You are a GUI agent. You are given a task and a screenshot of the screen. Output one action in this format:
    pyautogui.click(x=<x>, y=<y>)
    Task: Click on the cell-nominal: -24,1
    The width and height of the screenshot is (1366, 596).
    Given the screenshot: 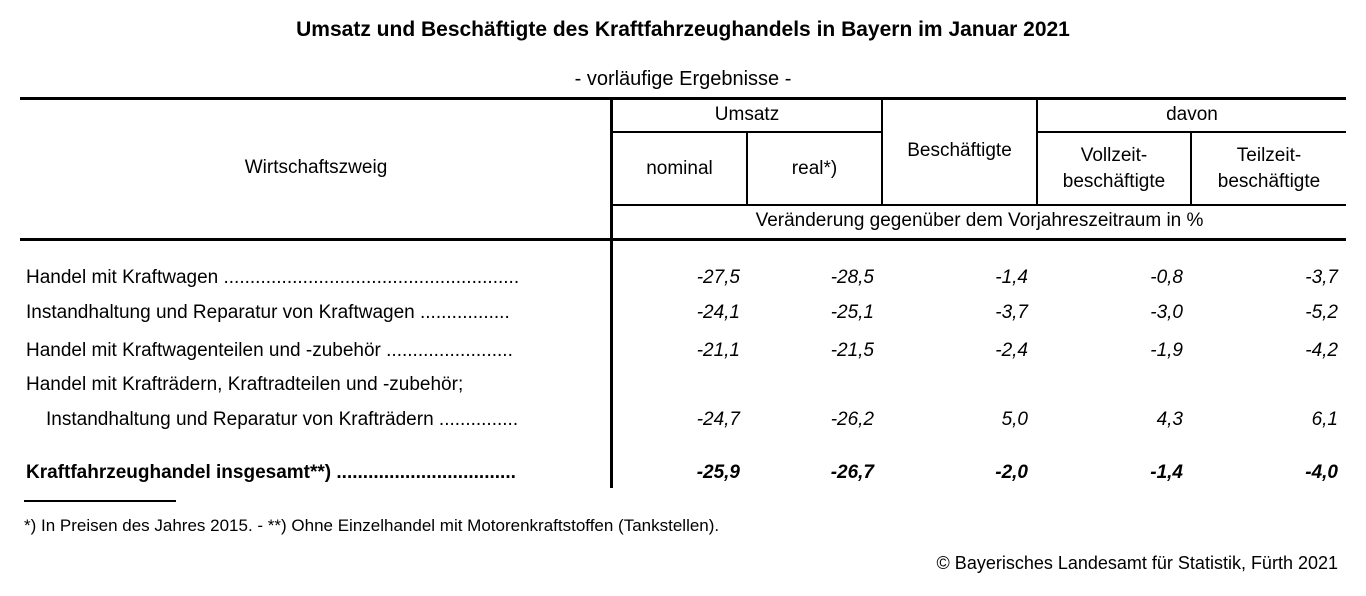 What is the action you would take?
    pyautogui.click(x=718, y=312)
    